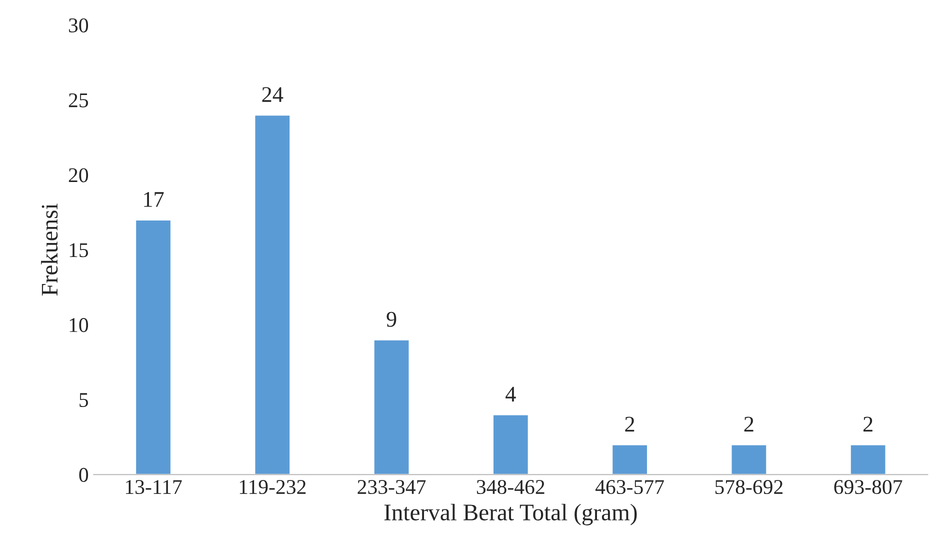 This screenshot has height=555, width=937. I want to click on y-tick-label: 15, so click(79, 250).